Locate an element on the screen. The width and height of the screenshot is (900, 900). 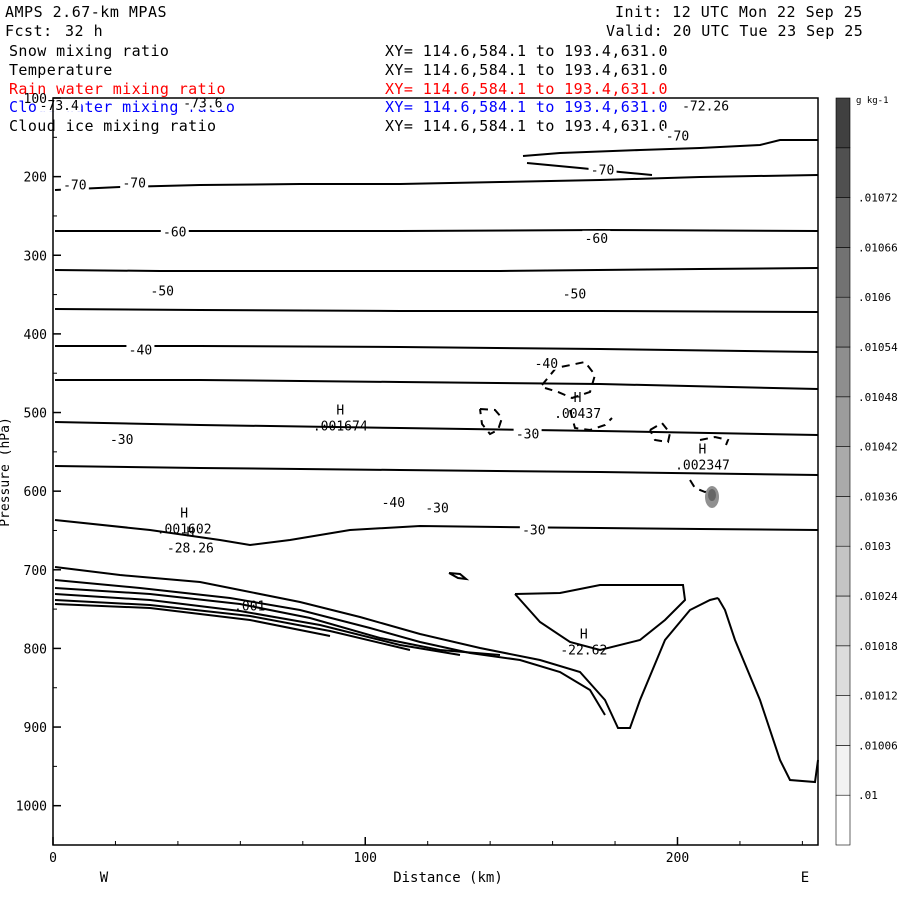
y-tick-label: 500 is located at coordinates (35, 414).